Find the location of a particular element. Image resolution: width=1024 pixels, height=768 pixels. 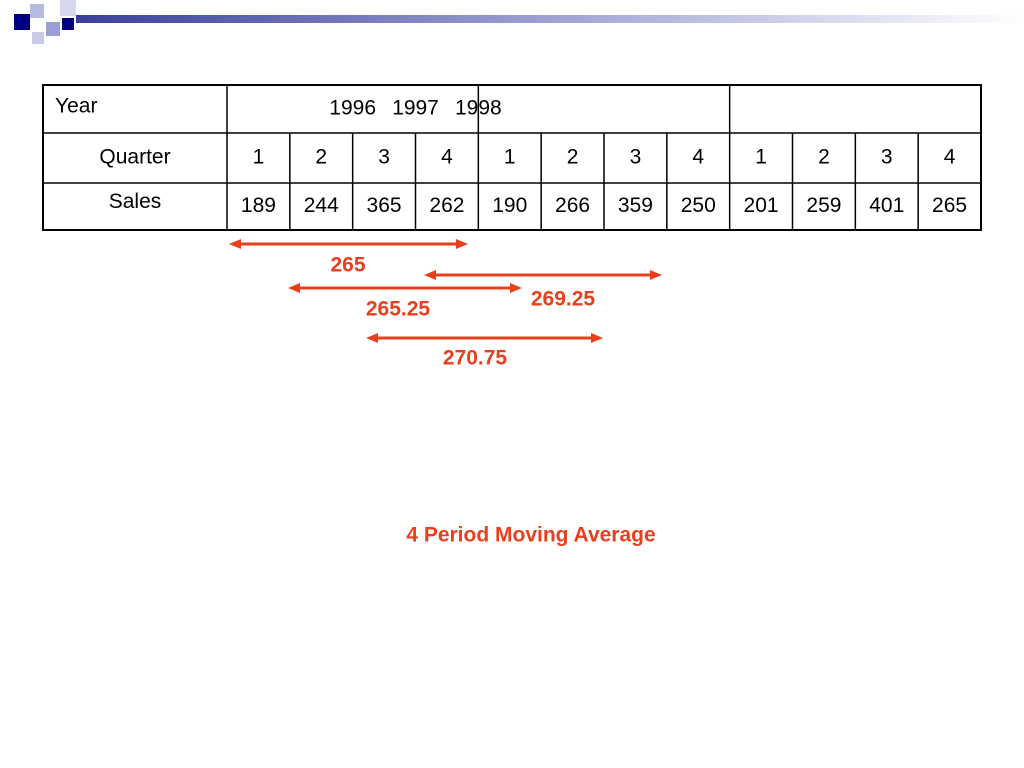

cell: 189 is located at coordinates (258, 205).